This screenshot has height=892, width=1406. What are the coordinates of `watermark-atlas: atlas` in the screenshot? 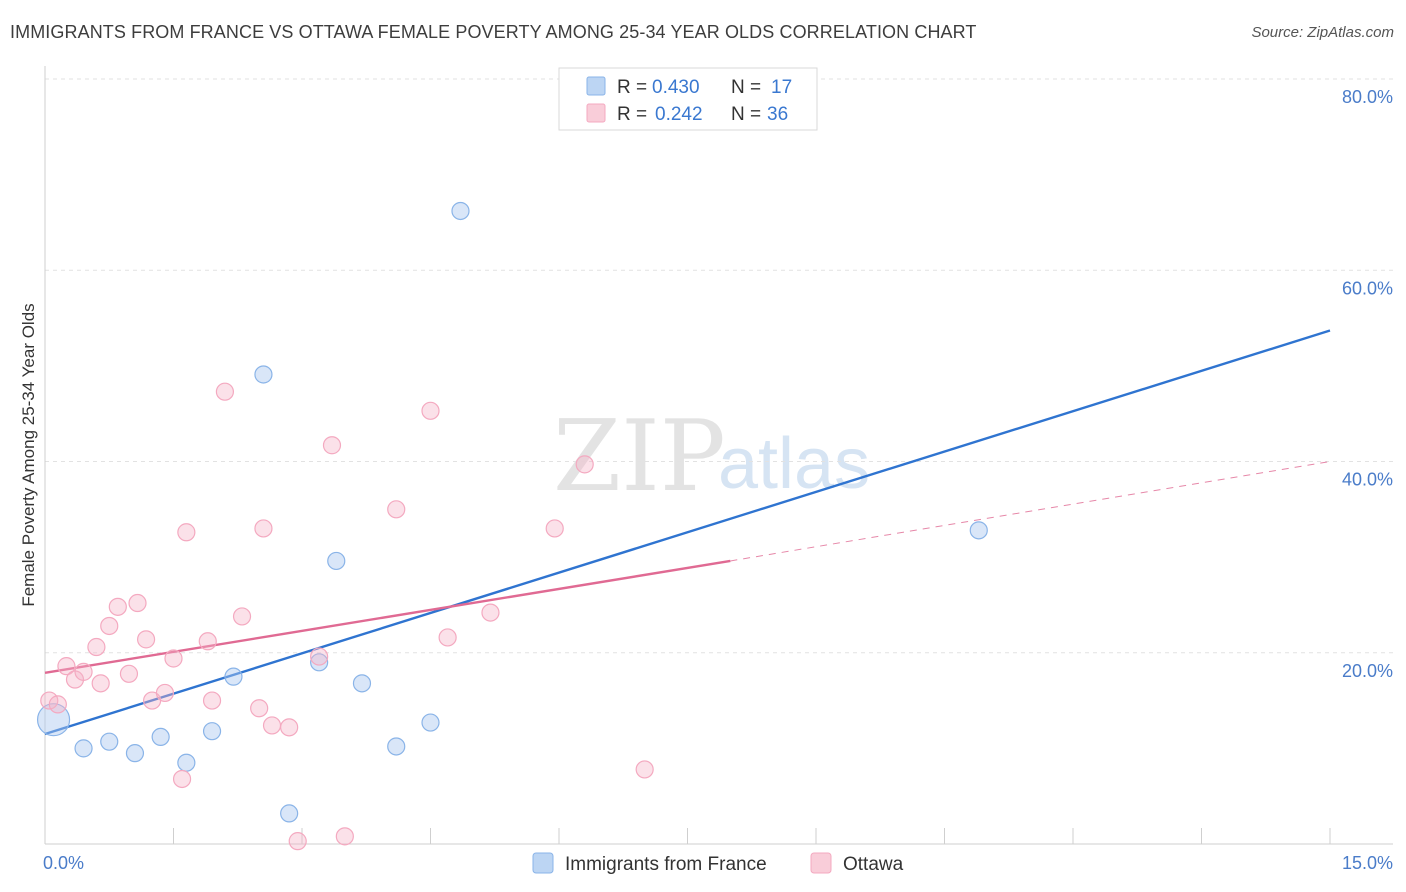 It's located at (794, 464).